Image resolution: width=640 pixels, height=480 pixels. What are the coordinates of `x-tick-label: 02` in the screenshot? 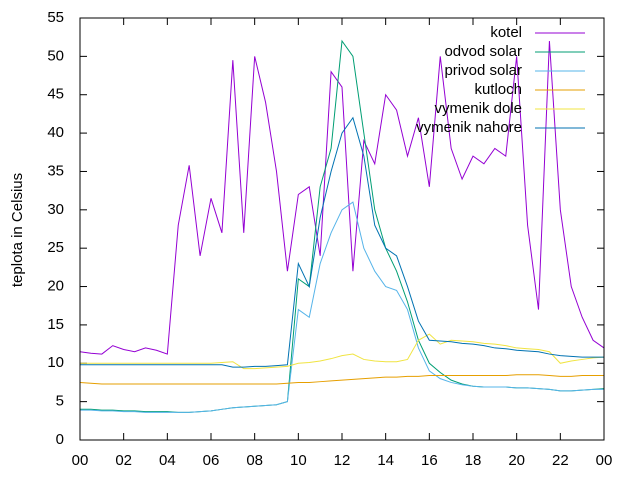 It's located at (123, 460).